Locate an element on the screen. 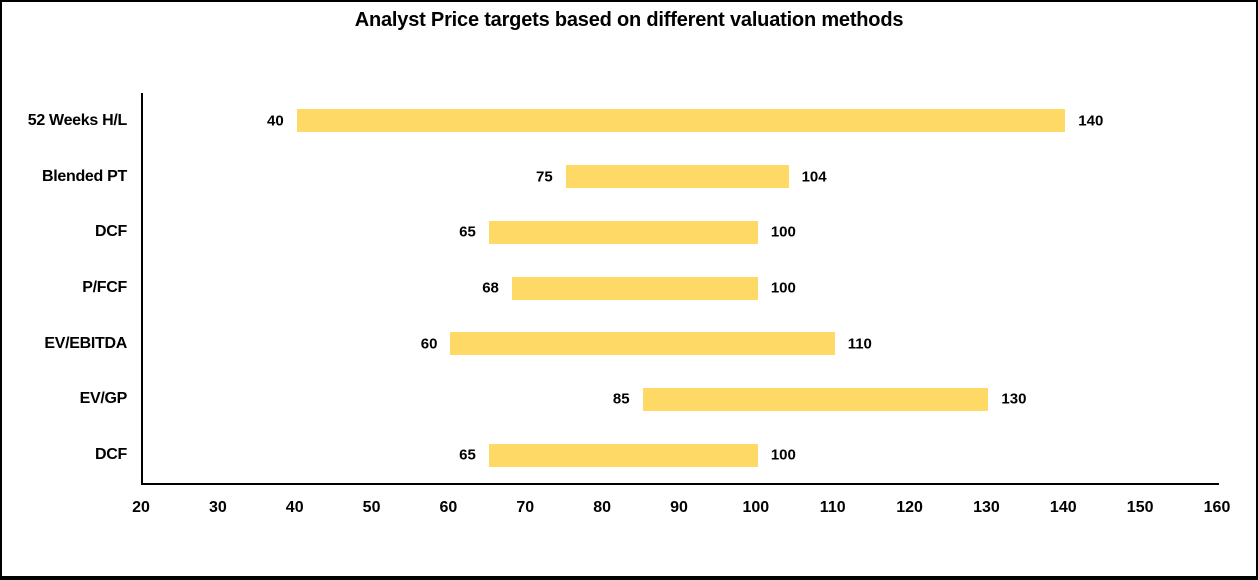 This screenshot has width=1258, height=580. bar-high-label: 104 is located at coordinates (814, 177).